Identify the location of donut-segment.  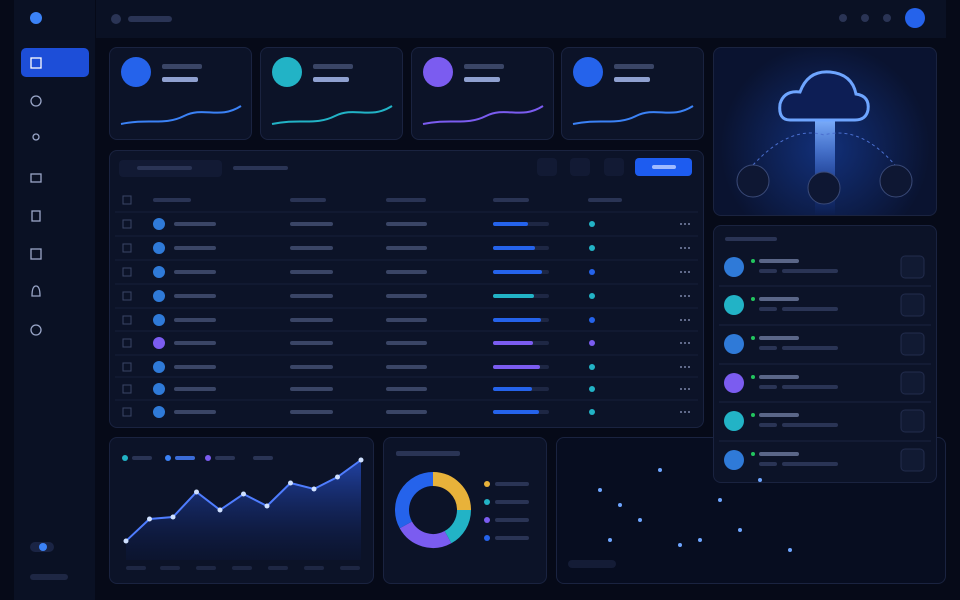
(451, 491).